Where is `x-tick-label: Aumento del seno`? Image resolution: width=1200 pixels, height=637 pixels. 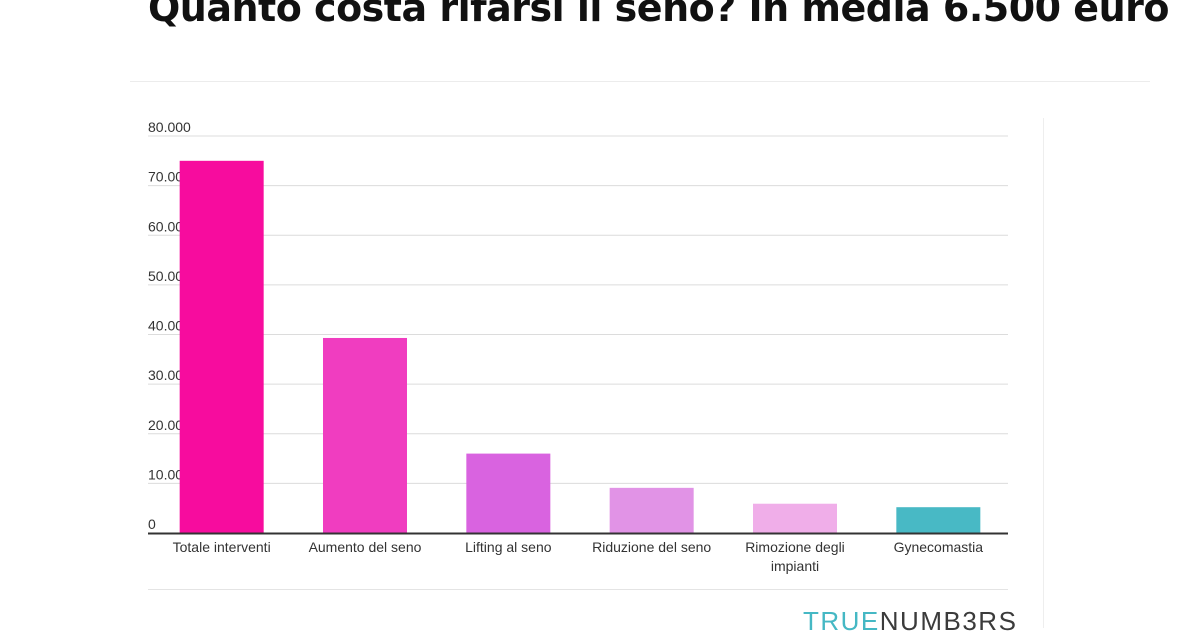
x-tick-label: Aumento del seno is located at coordinates (365, 547).